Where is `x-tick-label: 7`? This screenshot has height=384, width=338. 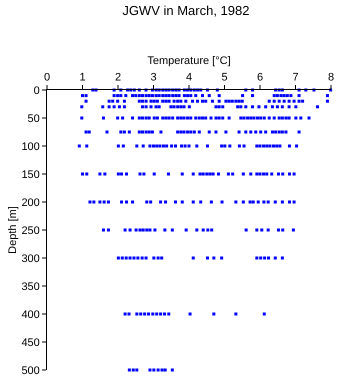
x-tick-label: 7 is located at coordinates (295, 78).